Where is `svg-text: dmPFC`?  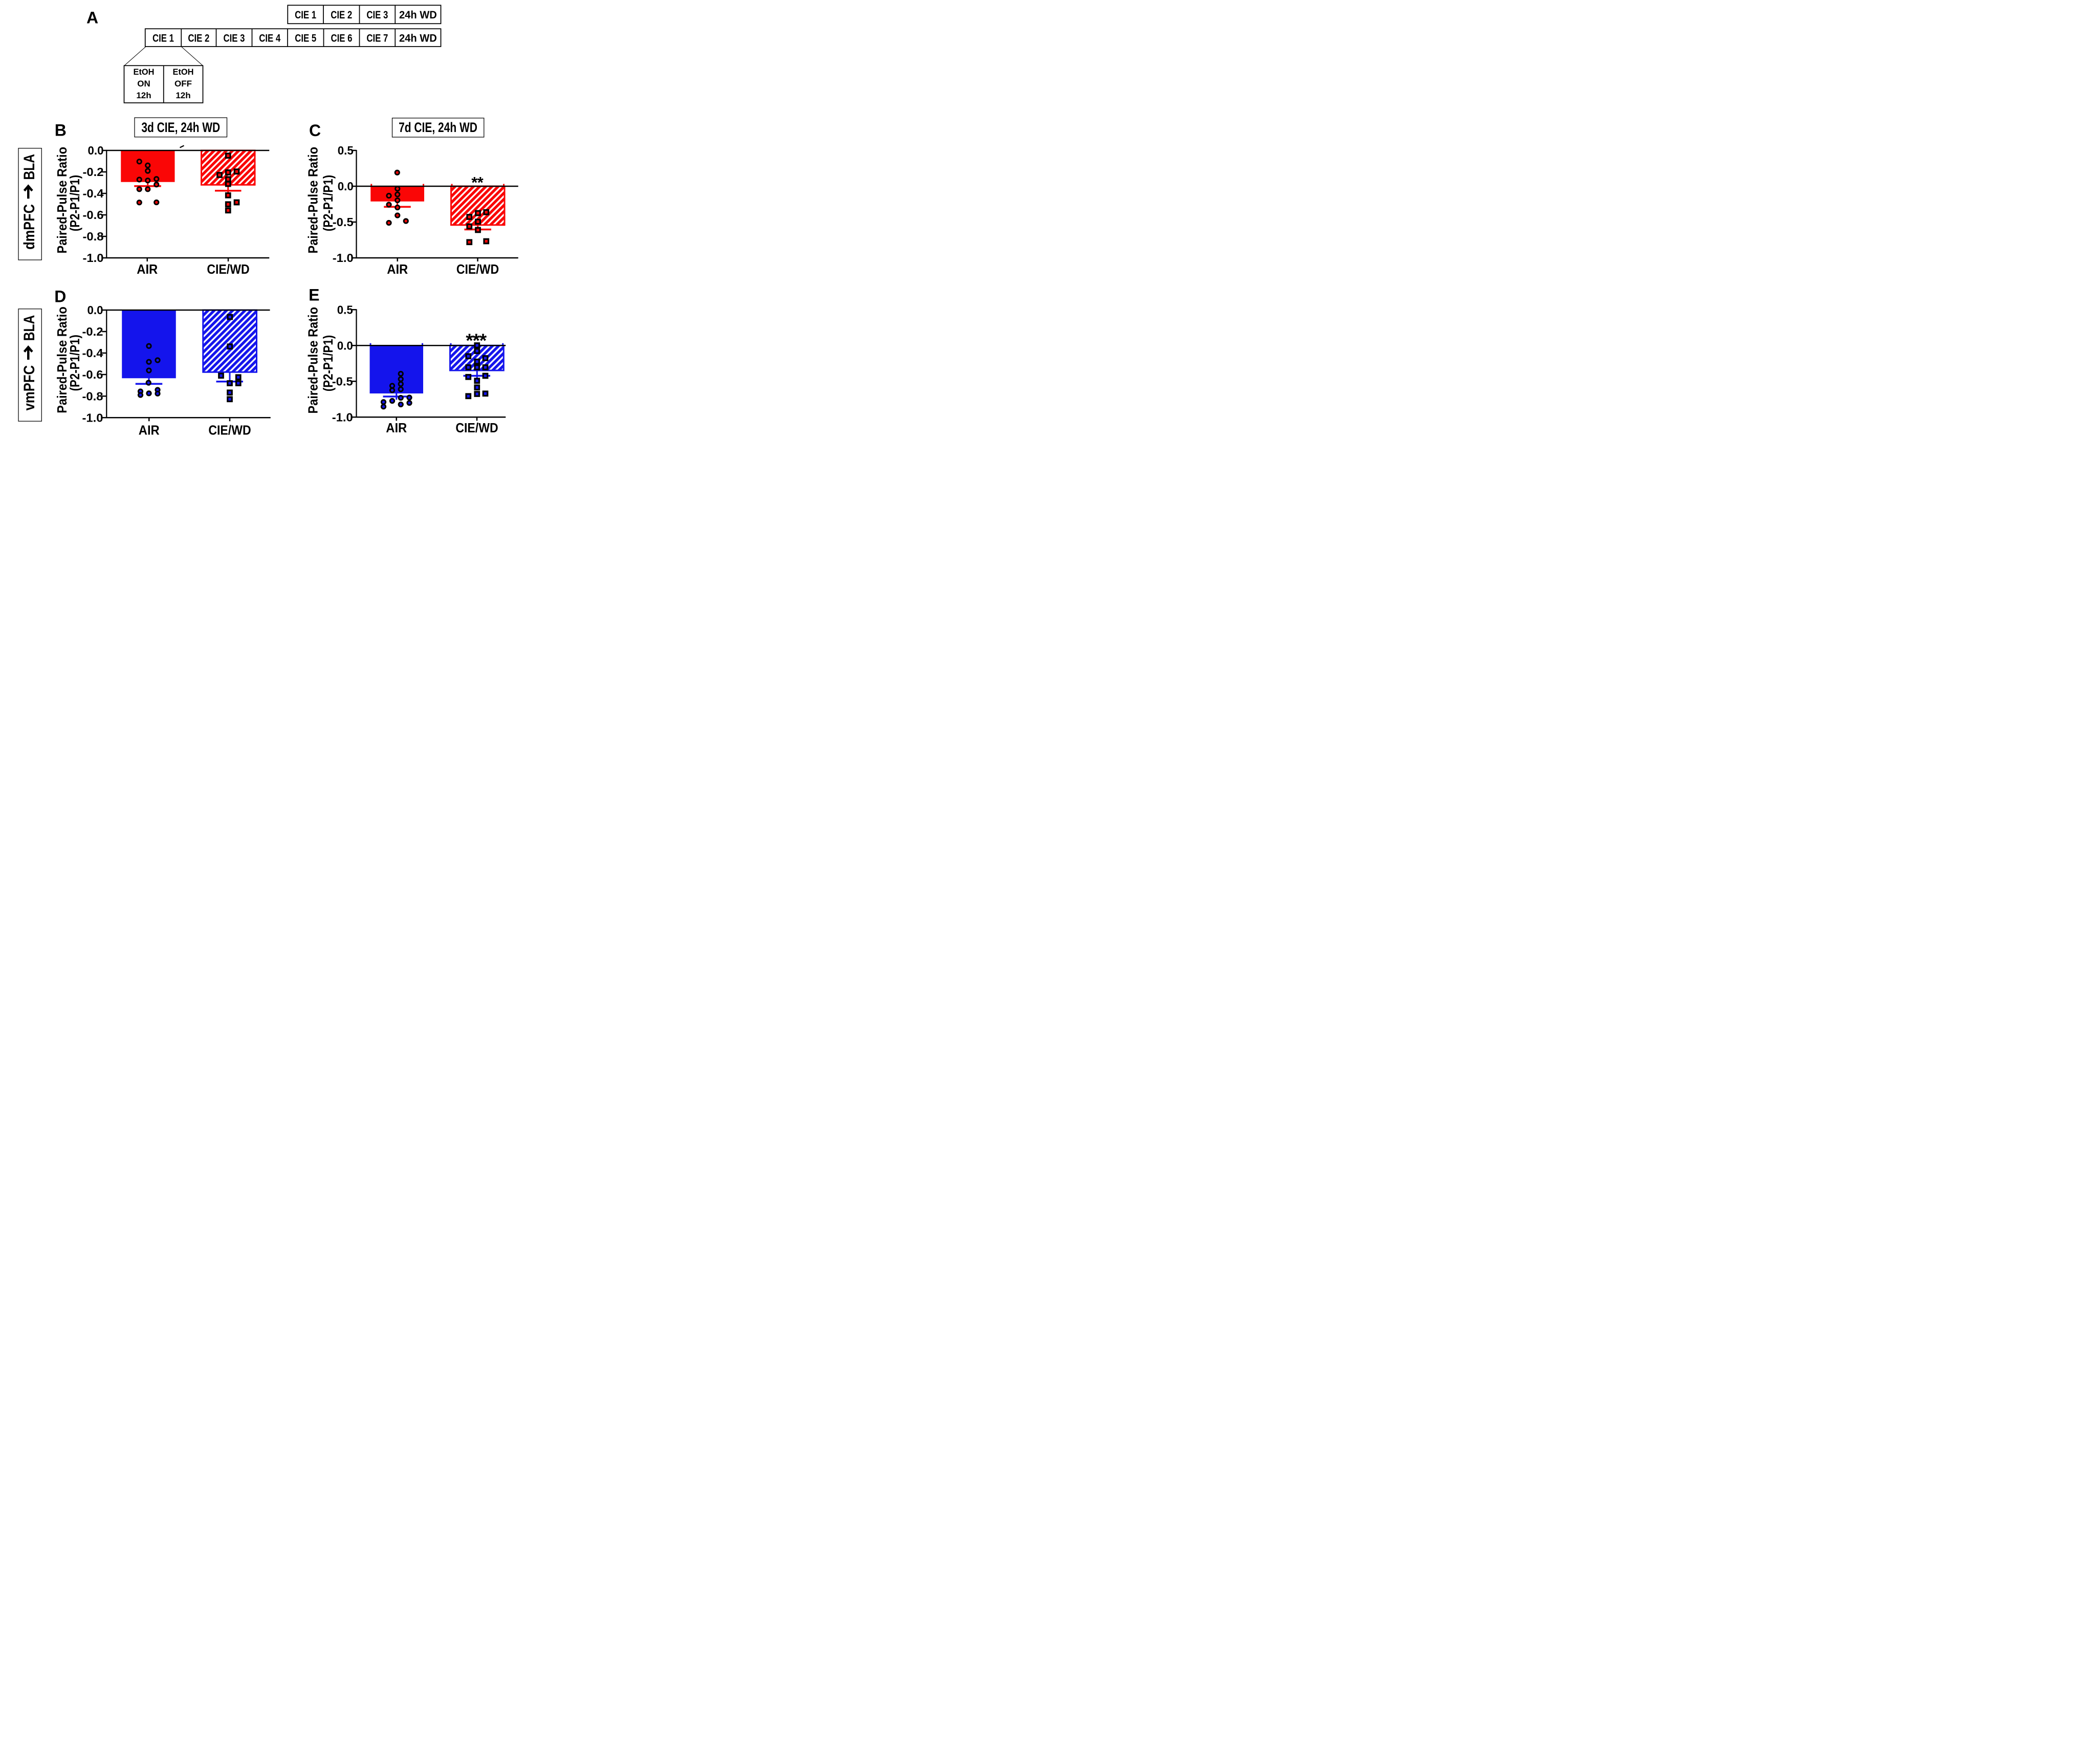
svg-text: dmPFC is located at coordinates (29, 227).